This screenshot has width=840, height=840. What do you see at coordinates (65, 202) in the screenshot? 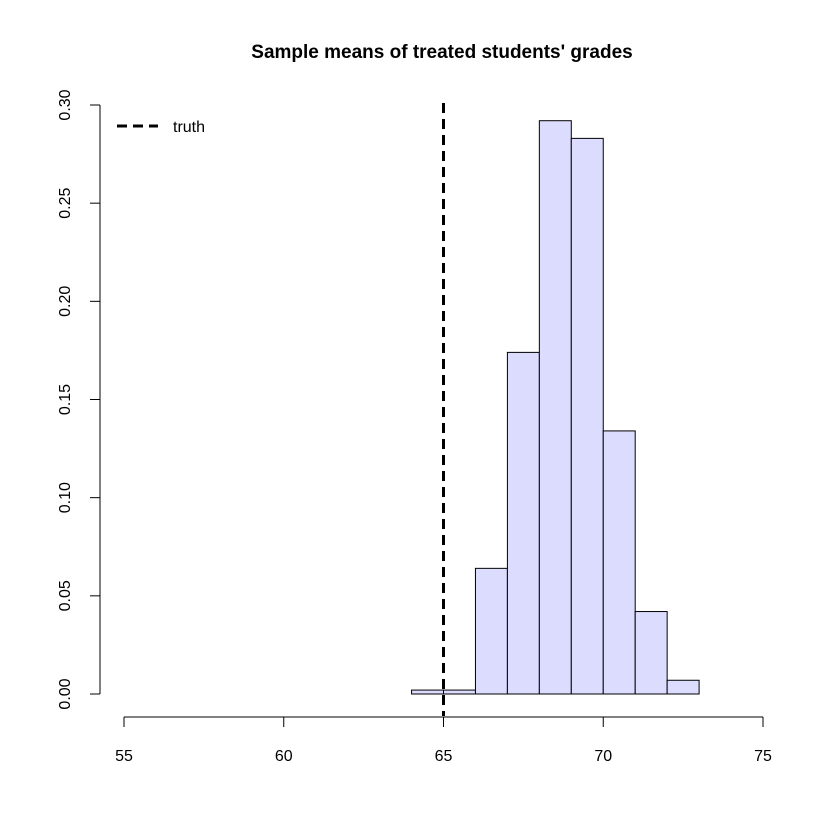
I see `y-tick-label: 0.25` at bounding box center [65, 202].